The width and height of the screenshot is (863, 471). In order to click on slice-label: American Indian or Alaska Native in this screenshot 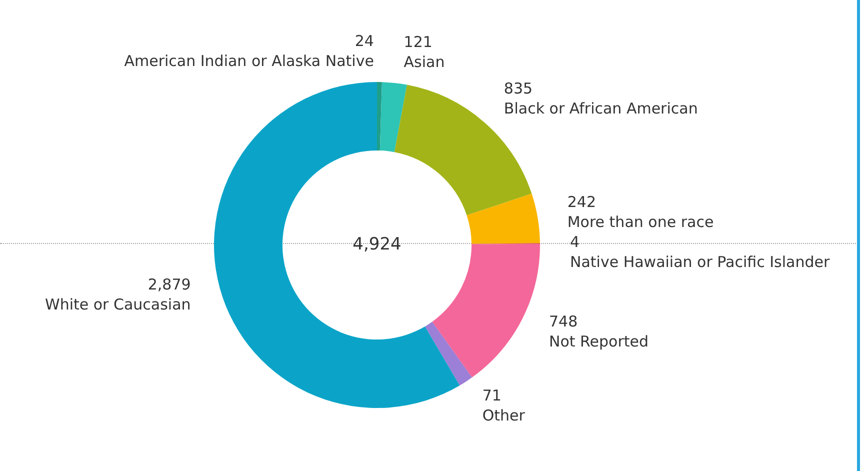, I will do `click(249, 61)`.